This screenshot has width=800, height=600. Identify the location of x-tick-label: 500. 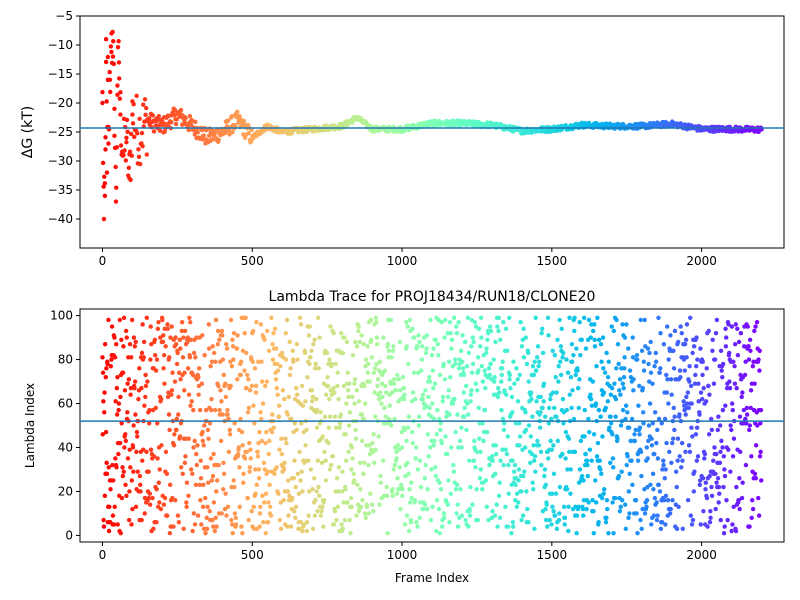
(252, 261).